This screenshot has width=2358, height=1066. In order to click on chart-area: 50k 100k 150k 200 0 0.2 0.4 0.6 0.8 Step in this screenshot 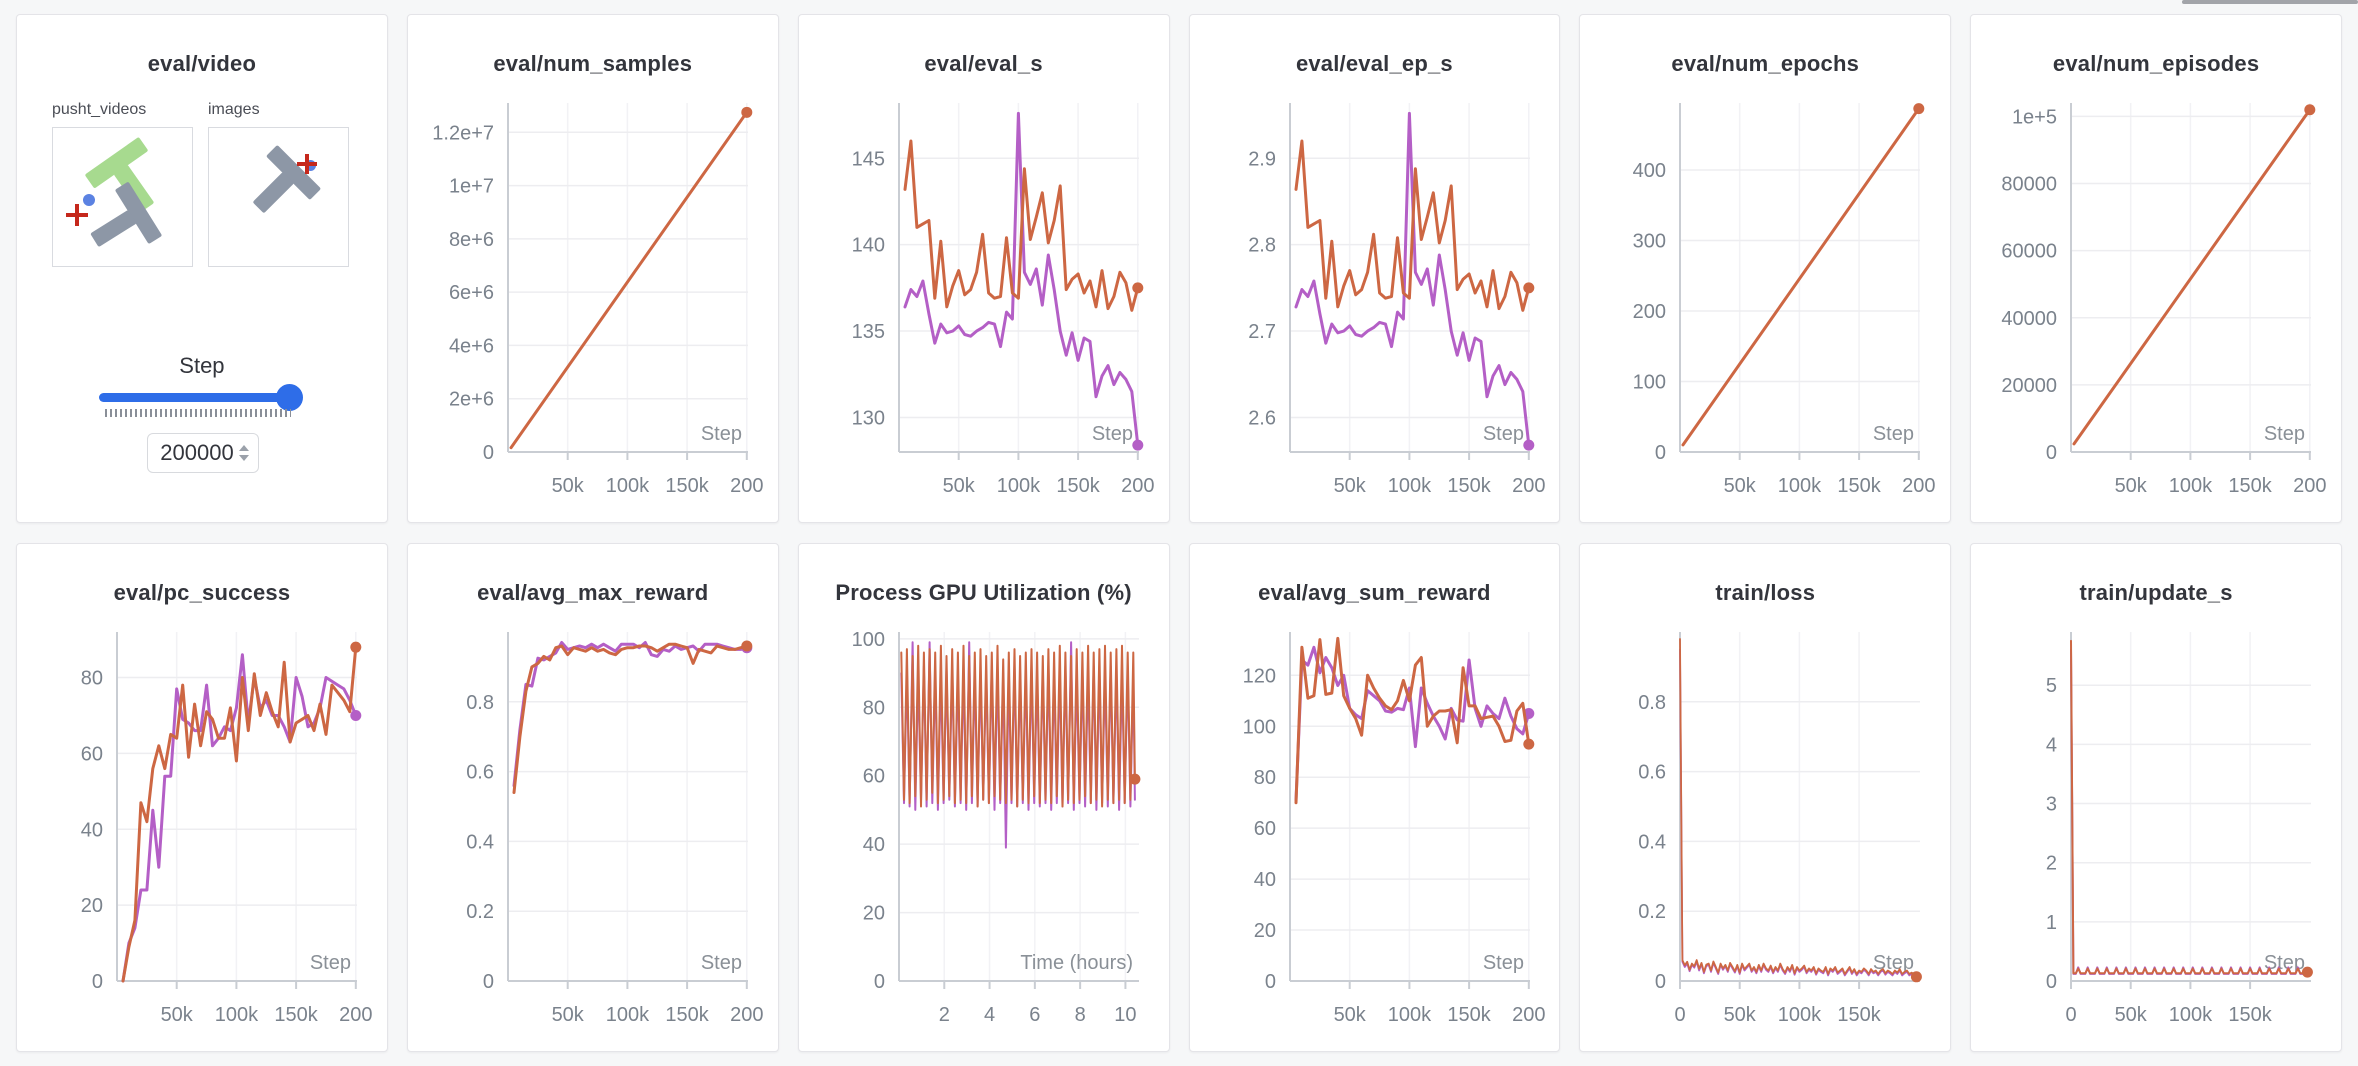, I will do `click(593, 832)`.